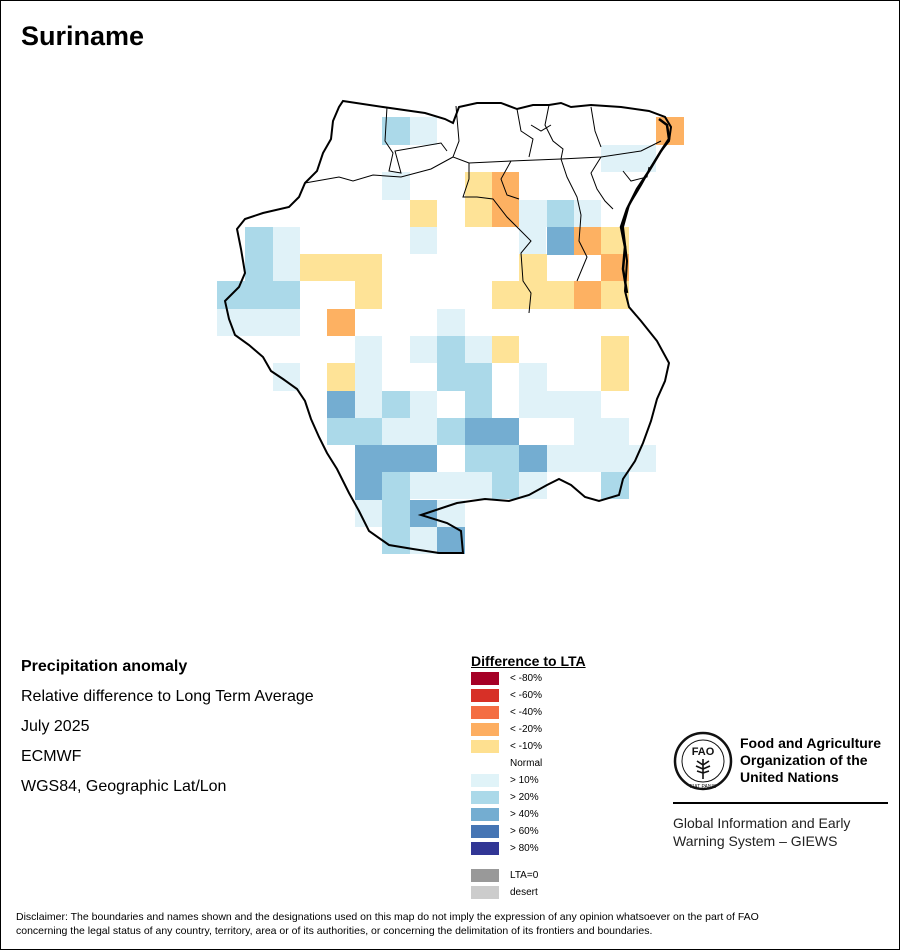  I want to click on info-heading: Precipitation anomaly, so click(104, 666).